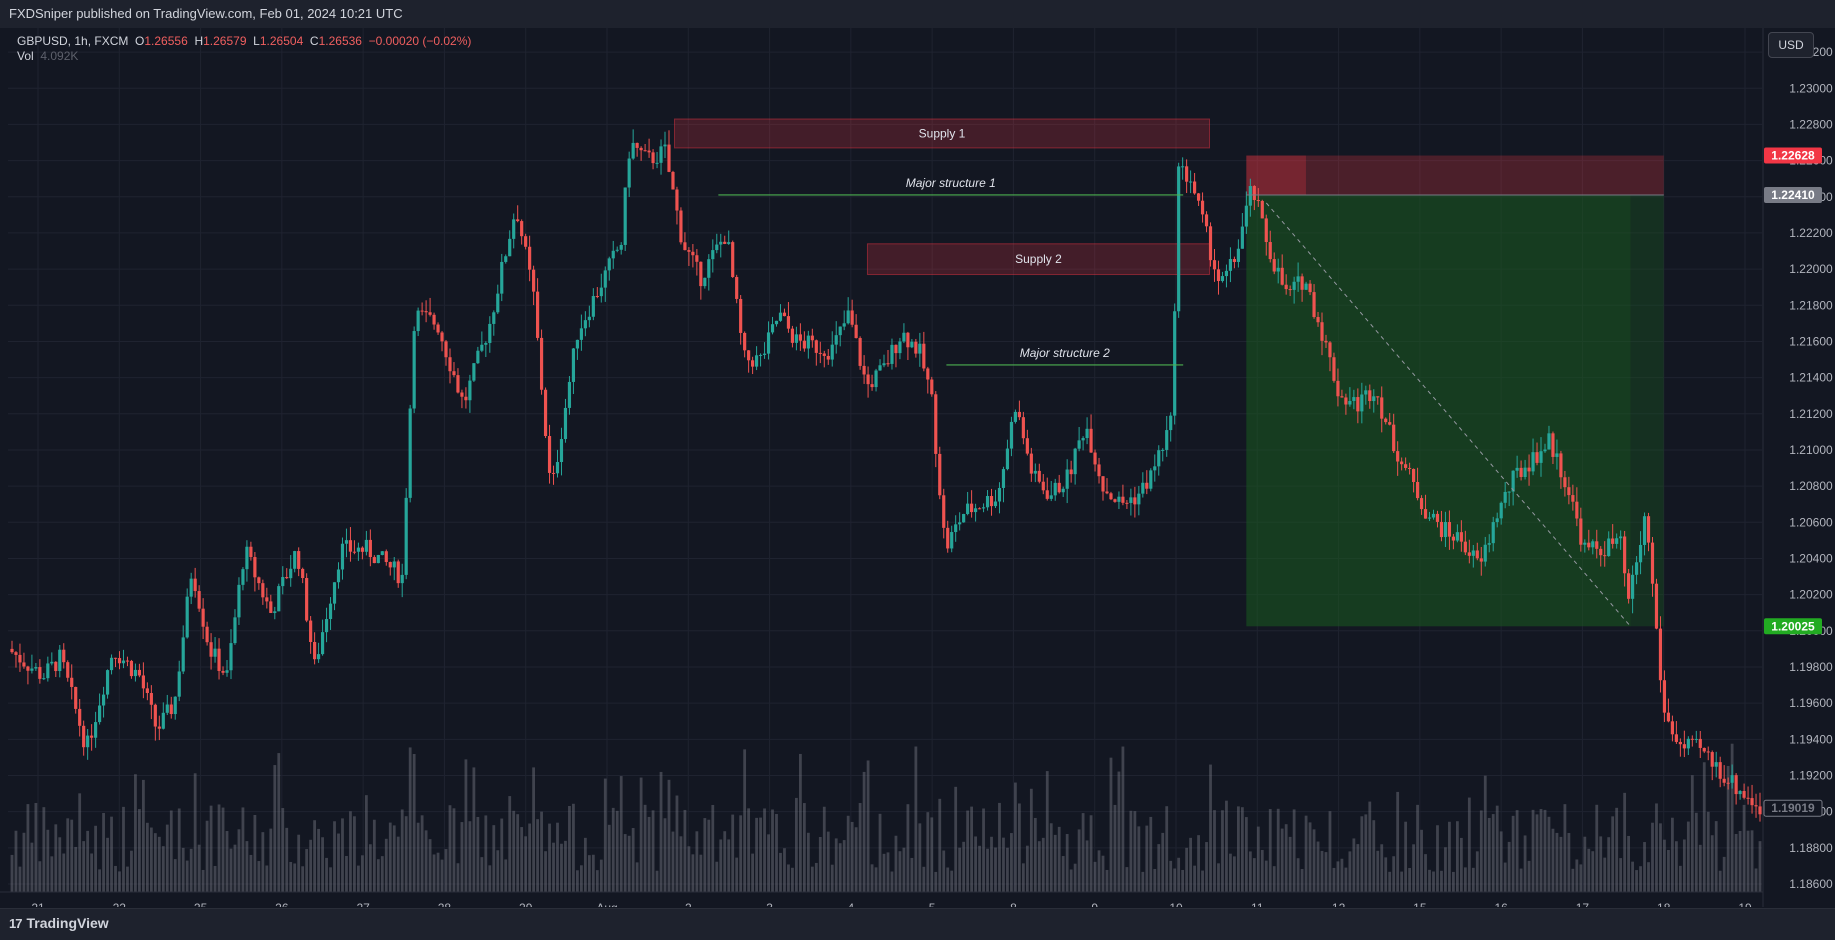 The width and height of the screenshot is (1835, 940). What do you see at coordinates (73, 41) in the screenshot?
I see `symbol-label: GBPUSD, 1h, FXCM` at bounding box center [73, 41].